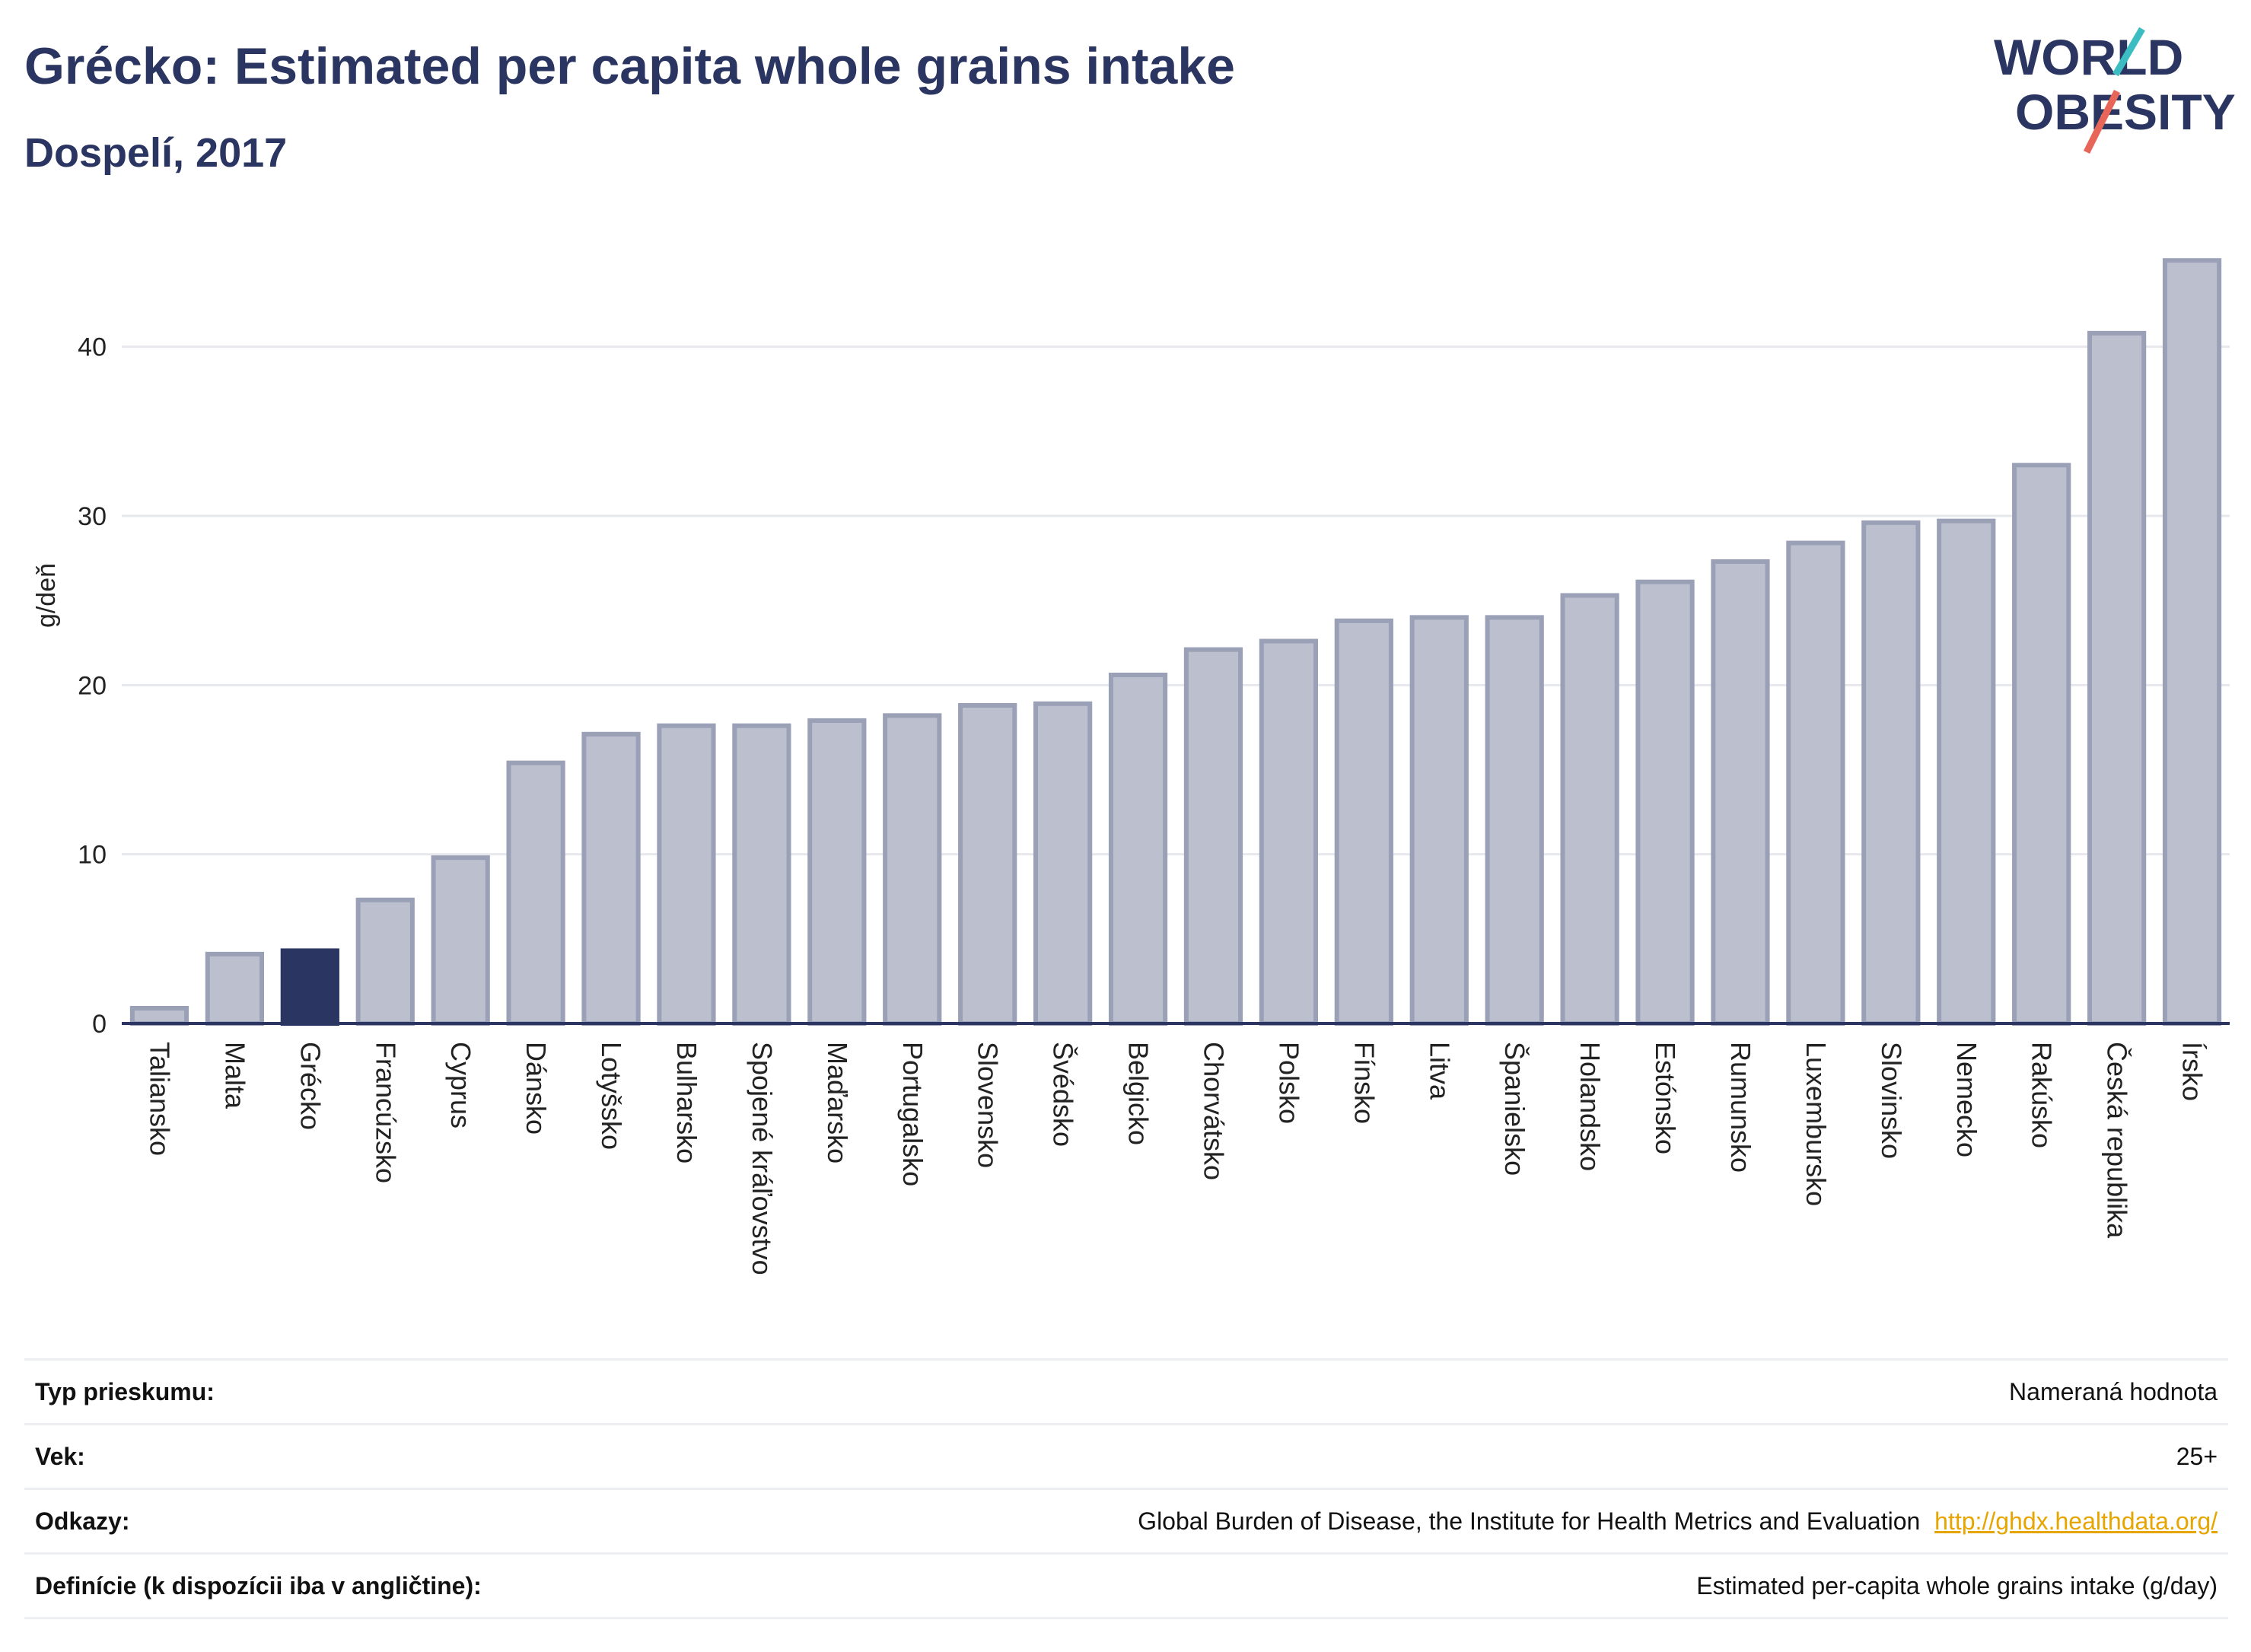 This screenshot has width=2251, height=1652. I want to click on info-value: Nameraná hodnota, so click(2113, 1391).